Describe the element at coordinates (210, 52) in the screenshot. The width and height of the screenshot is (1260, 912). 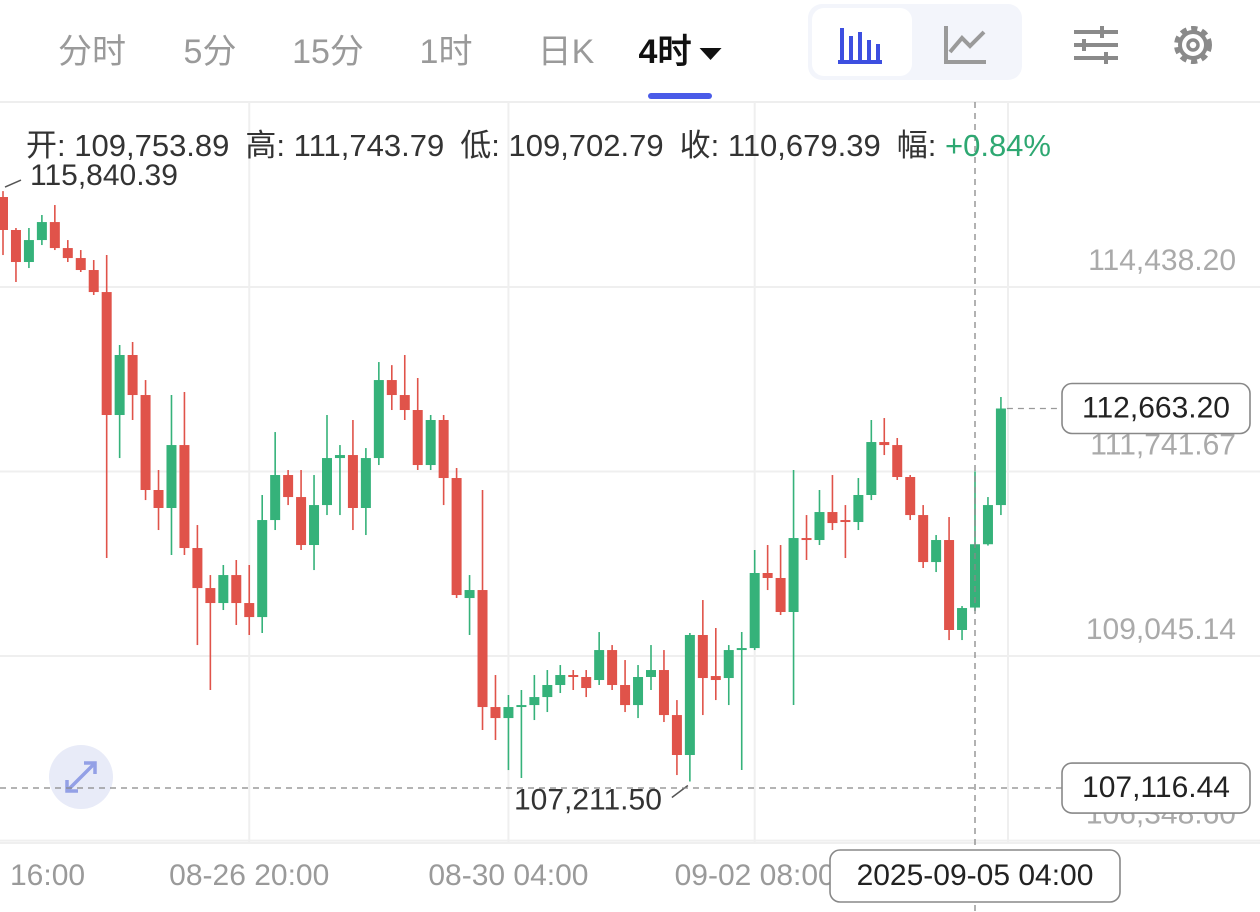
I see `period-tab: 5分` at that location.